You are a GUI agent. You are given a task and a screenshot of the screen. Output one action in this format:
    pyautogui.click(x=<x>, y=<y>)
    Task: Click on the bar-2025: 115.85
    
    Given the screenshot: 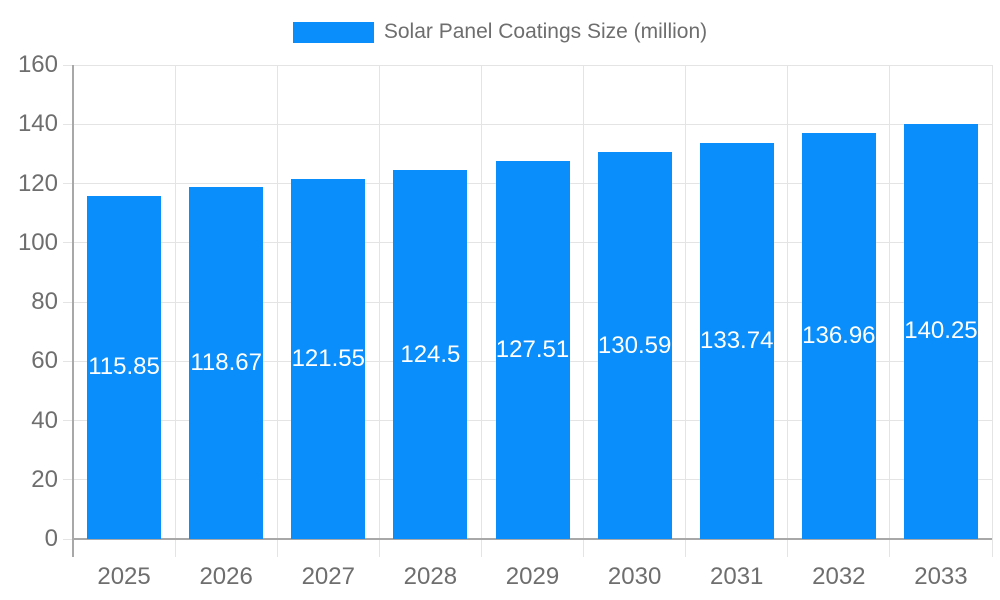 What is the action you would take?
    pyautogui.click(x=124, y=367)
    